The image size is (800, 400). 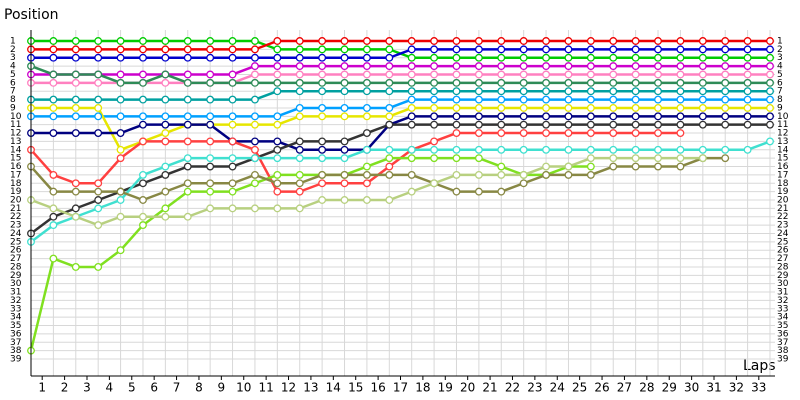 What do you see at coordinates (16, 117) in the screenshot?
I see `y-tick-label: 10` at bounding box center [16, 117].